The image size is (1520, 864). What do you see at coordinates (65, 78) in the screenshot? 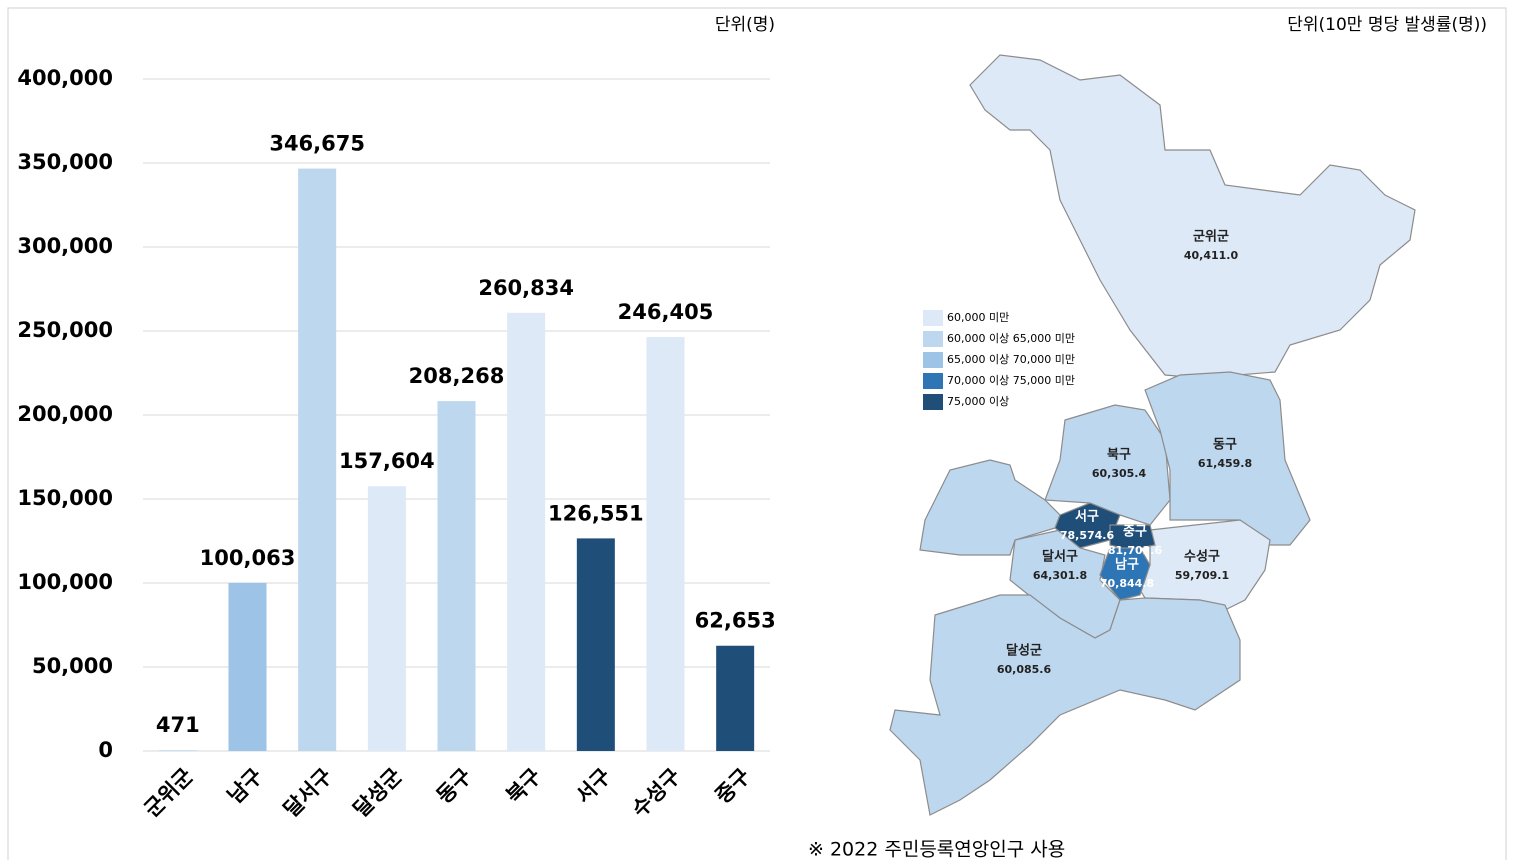
I see `y-tick-label: 400,000` at bounding box center [65, 78].